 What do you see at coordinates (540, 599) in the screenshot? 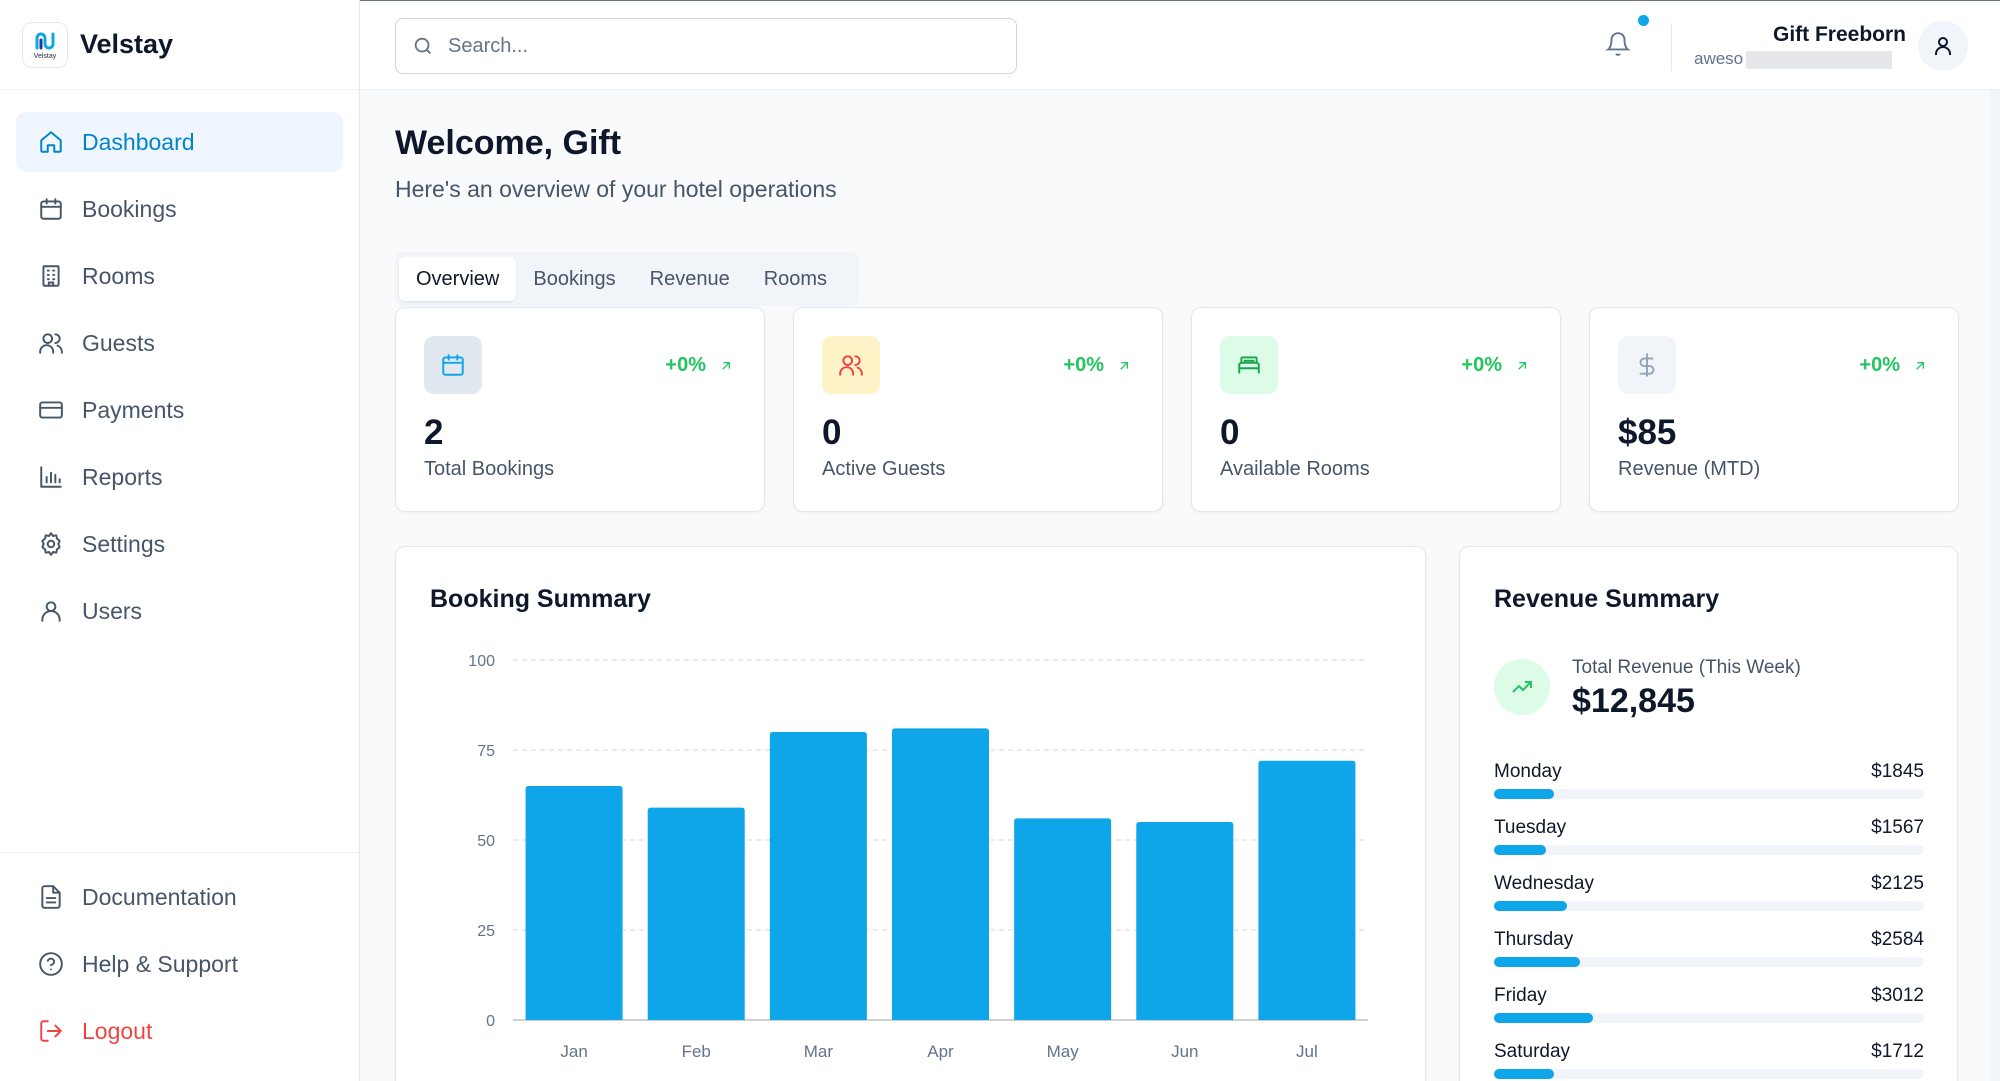
I see `booking-summary-title: Booking Summary` at bounding box center [540, 599].